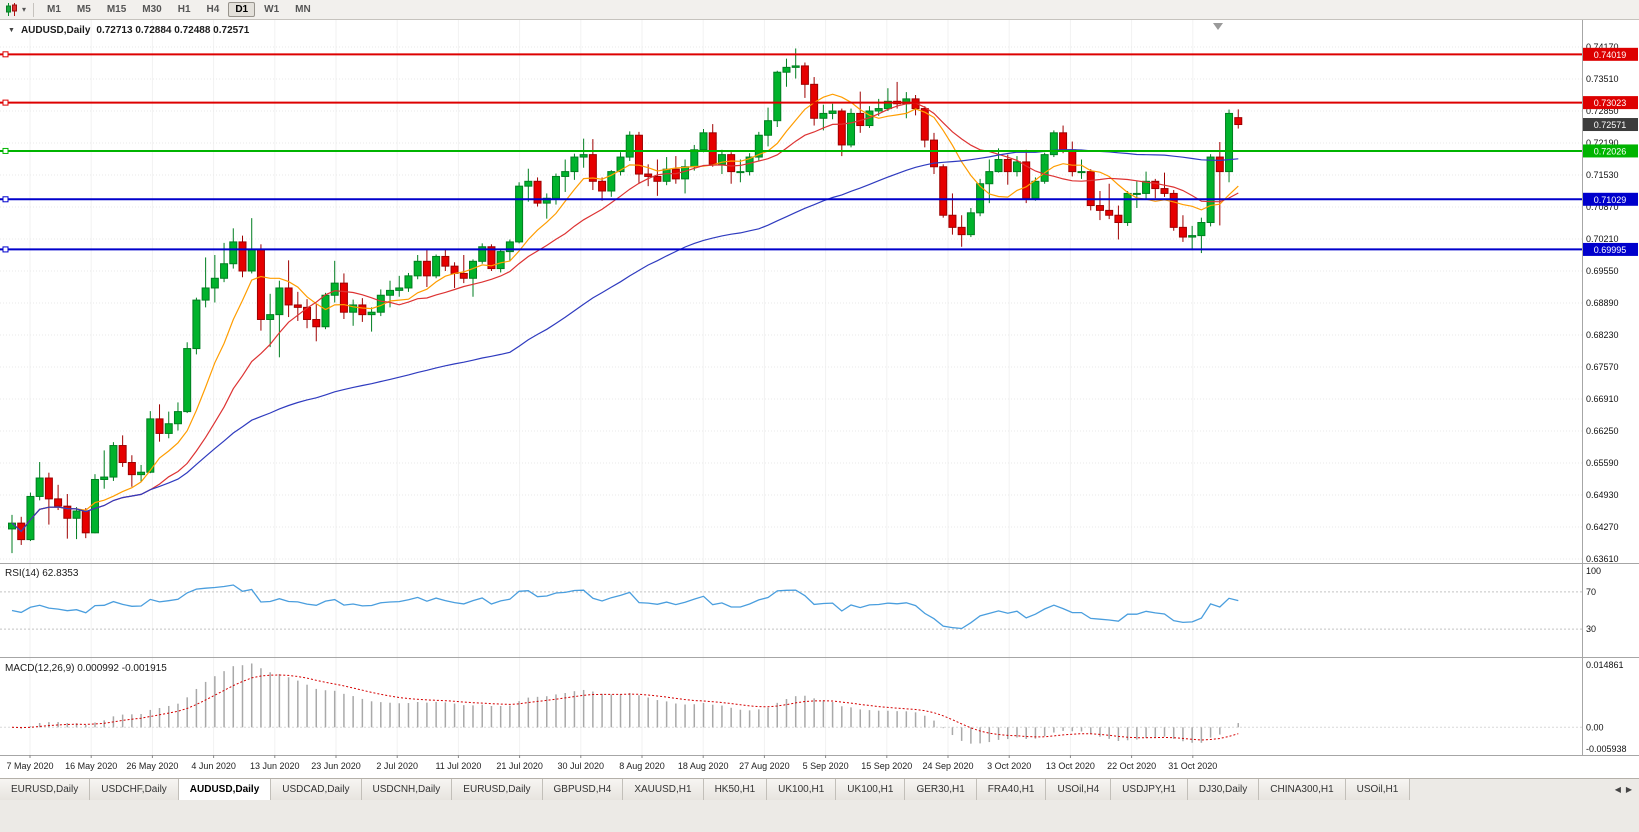 The width and height of the screenshot is (1639, 832). What do you see at coordinates (184, 9) in the screenshot?
I see `timeframe-button-h1: H1` at bounding box center [184, 9].